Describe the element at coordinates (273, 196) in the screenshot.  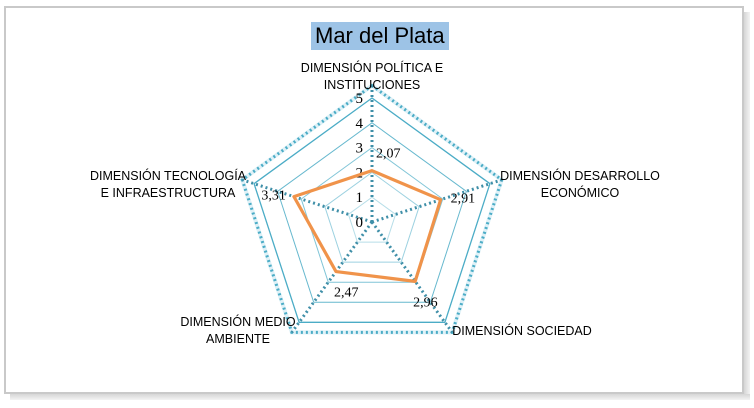
I see `radar-data-label: 3,31` at that location.